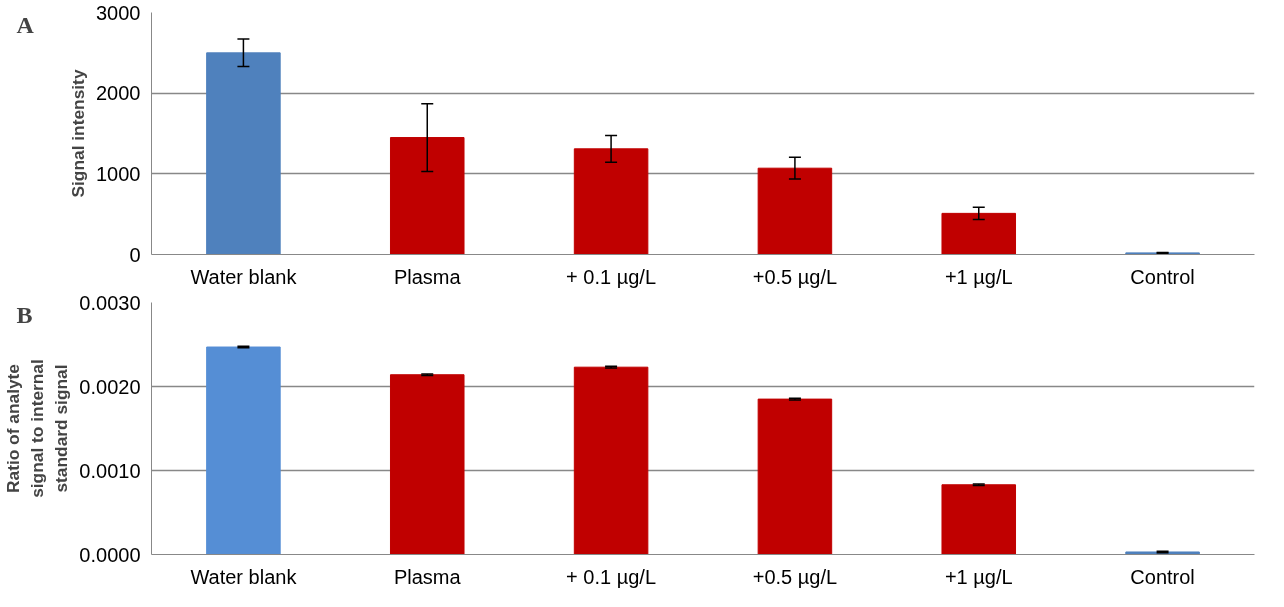 The width and height of the screenshot is (1284, 607). What do you see at coordinates (110, 386) in the screenshot?
I see `y-tick-label: 0.0020` at bounding box center [110, 386].